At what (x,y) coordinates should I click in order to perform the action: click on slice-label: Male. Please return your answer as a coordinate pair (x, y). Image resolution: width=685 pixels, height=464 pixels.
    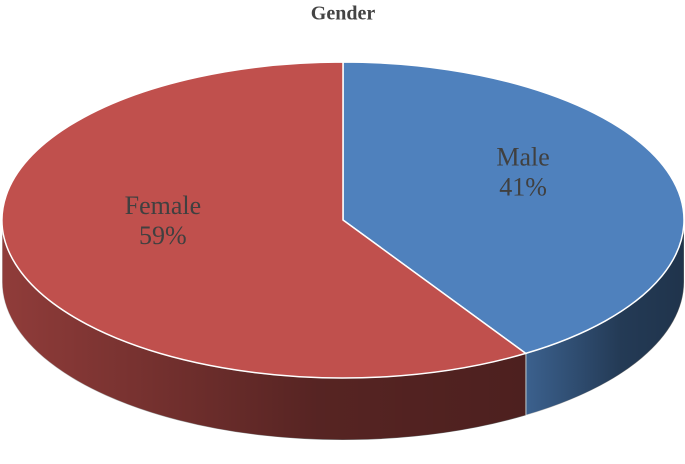
    Looking at the image, I should click on (522, 157).